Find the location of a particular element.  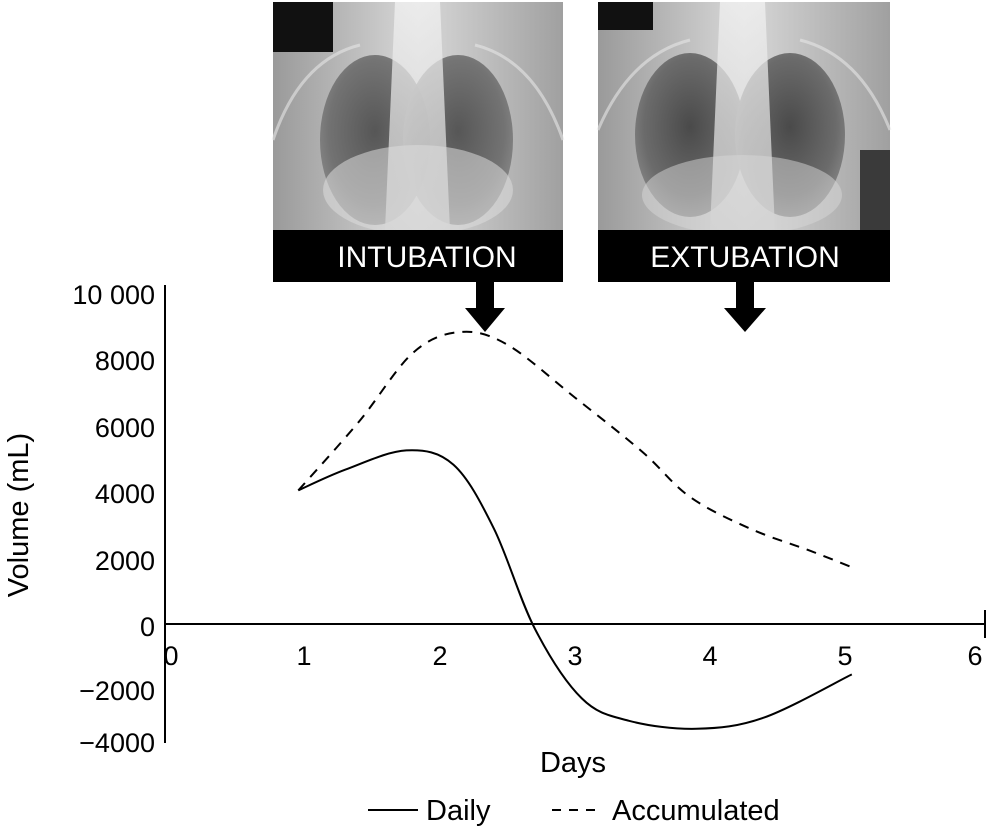

xray-image-intubation is located at coordinates (418, 118).